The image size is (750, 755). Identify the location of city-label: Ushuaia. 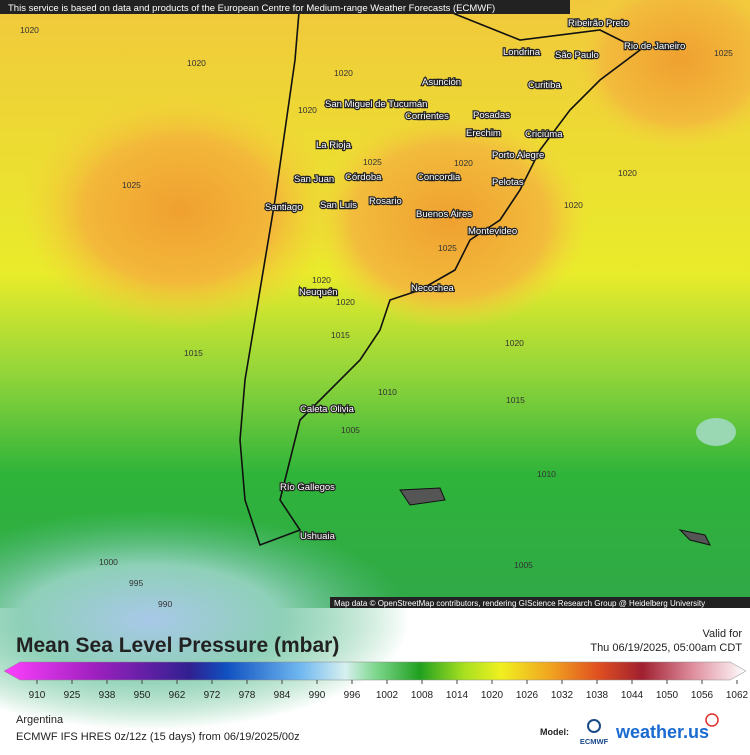
(318, 536).